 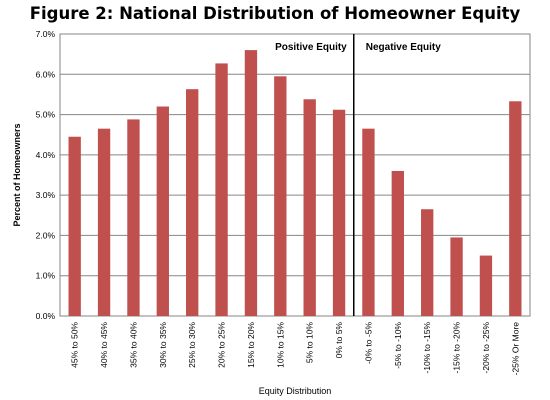 What do you see at coordinates (163, 345) in the screenshot?
I see `x-tick-label: 30% to 35%` at bounding box center [163, 345].